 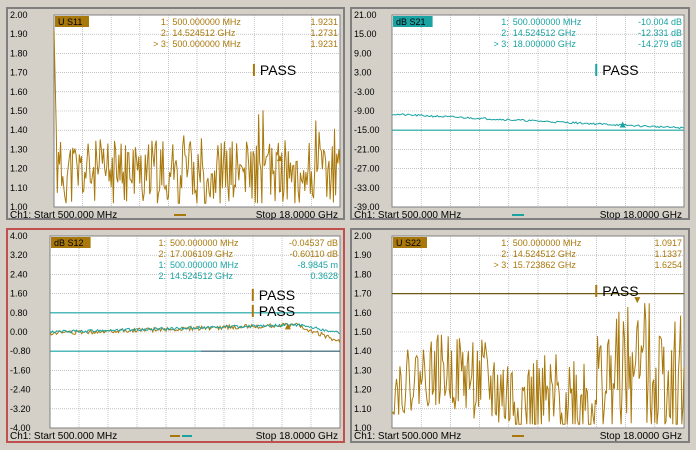 What do you see at coordinates (20, 409) in the screenshot?
I see `y-tick-label: -3.20` at bounding box center [20, 409].